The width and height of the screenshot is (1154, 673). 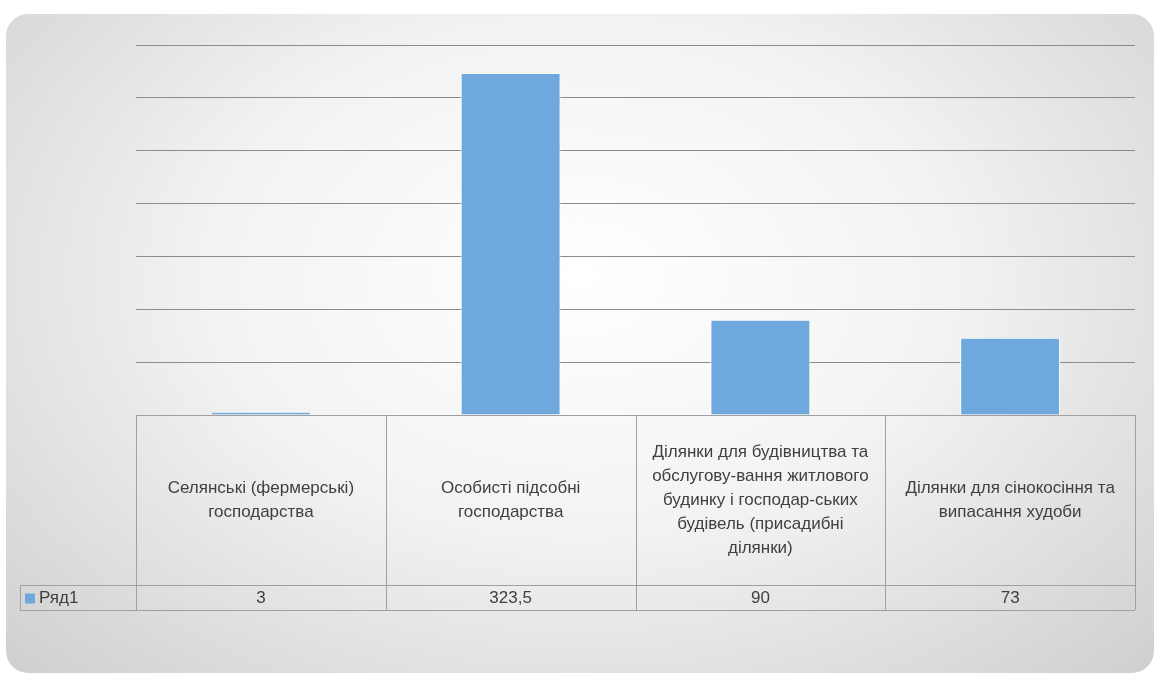 I want to click on data-label: 3, so click(x=261, y=598).